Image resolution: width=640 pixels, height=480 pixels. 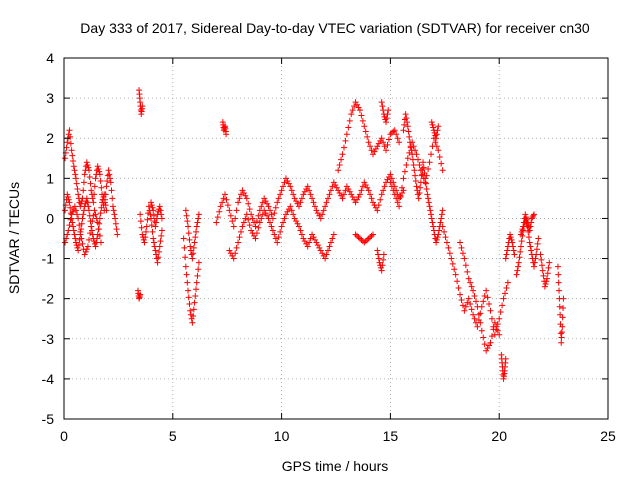 What do you see at coordinates (335, 466) in the screenshot?
I see `x-axis-title: GPS time / hours` at bounding box center [335, 466].